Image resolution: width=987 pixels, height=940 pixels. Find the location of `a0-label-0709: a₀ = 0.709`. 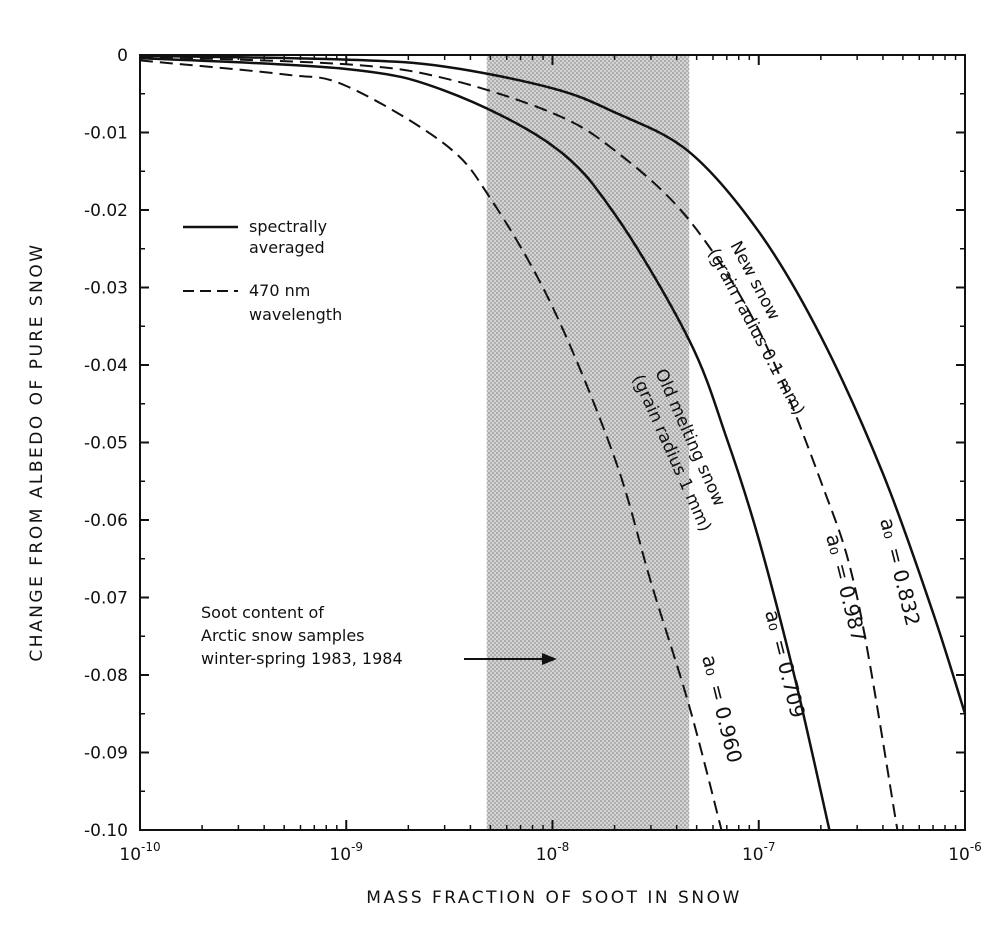

a0-label-0709: a₀ = 0.709 is located at coordinates (785, 663).